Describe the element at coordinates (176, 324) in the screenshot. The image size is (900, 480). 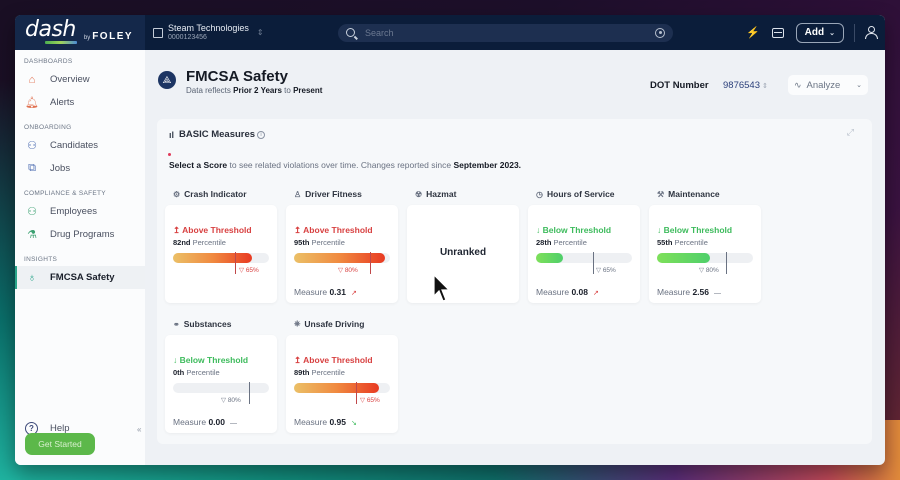
I see `pills-icon: ⚭` at that location.